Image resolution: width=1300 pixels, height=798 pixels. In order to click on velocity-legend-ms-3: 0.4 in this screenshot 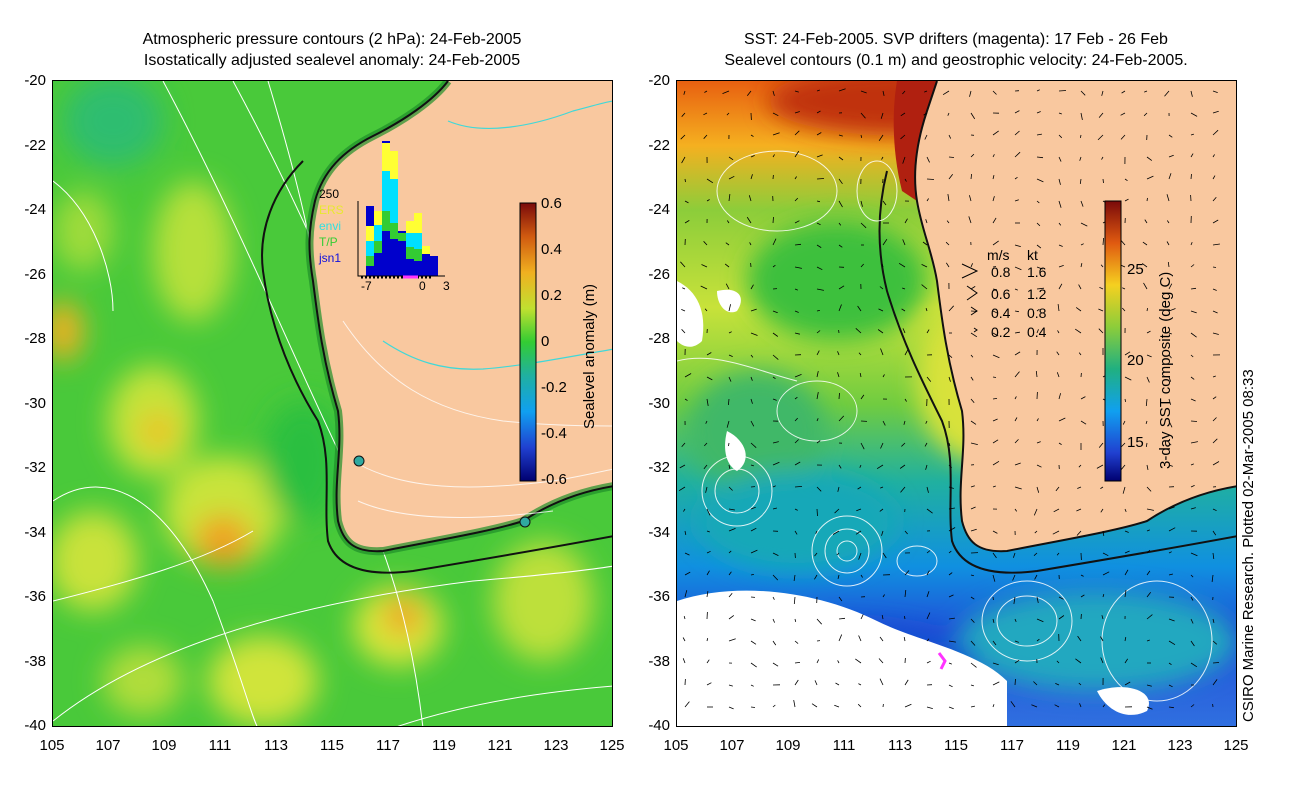, I will do `click(1001, 313)`.